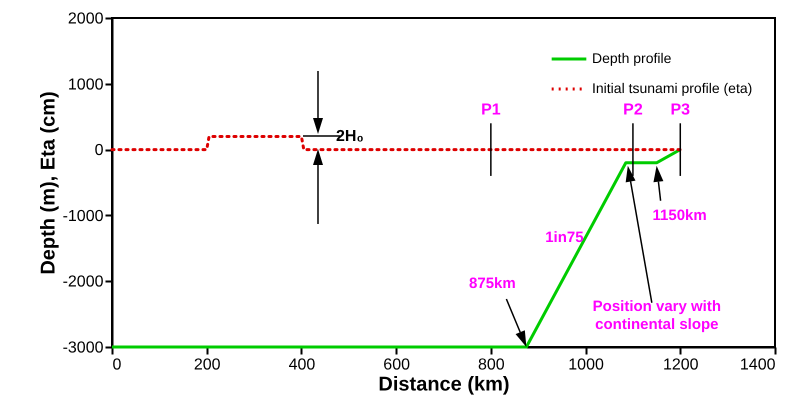 The image size is (801, 418). Describe the element at coordinates (83, 348) in the screenshot. I see `y-tick-label: -3000` at that location.